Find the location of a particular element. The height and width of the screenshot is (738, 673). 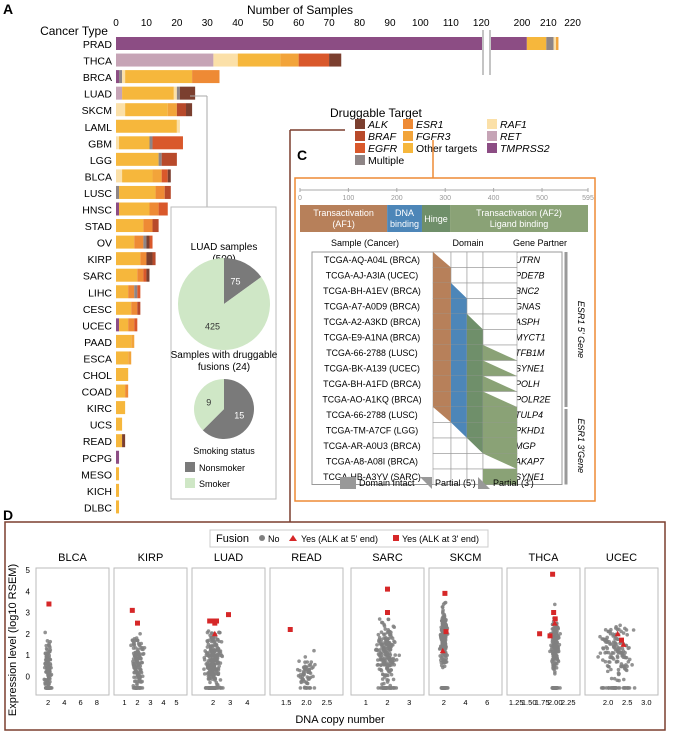

c-axis-tick-label: 100 is located at coordinates (349, 198).